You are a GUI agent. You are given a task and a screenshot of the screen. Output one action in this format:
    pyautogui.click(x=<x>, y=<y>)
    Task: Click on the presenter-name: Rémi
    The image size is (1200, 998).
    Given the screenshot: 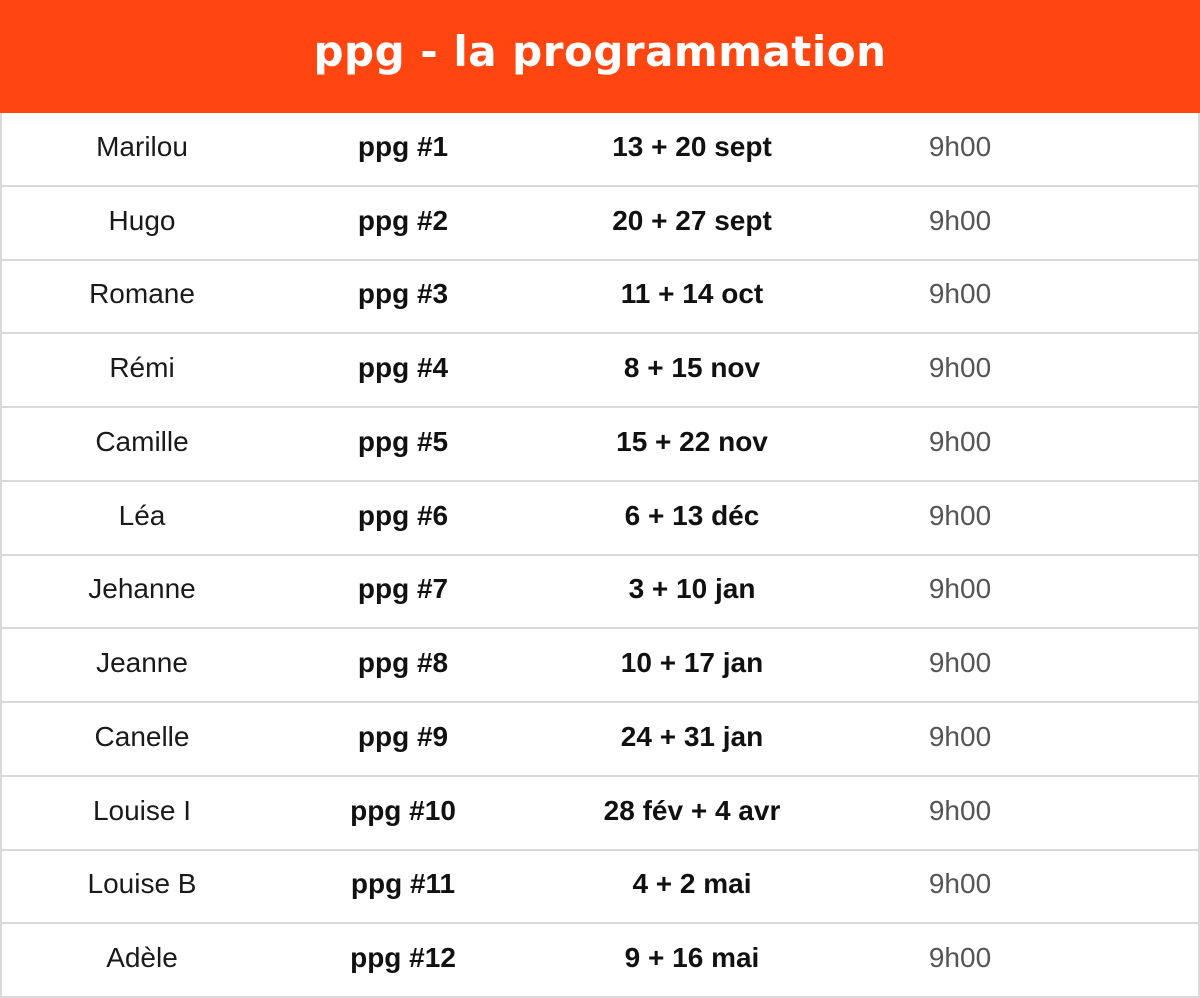 What is the action you would take?
    pyautogui.click(x=142, y=368)
    